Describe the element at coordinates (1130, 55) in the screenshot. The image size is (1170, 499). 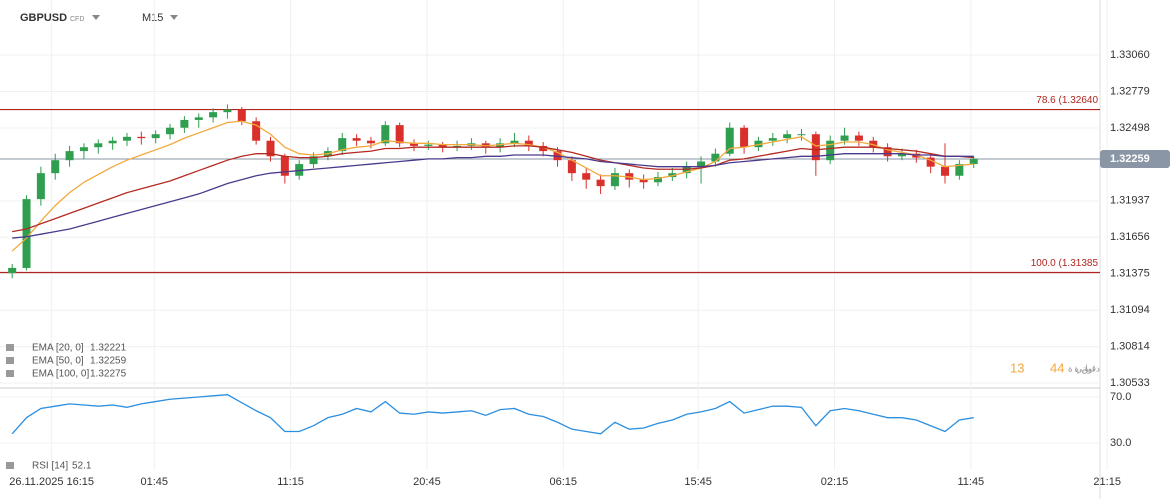
I see `y-tick-label: 1.33060` at that location.